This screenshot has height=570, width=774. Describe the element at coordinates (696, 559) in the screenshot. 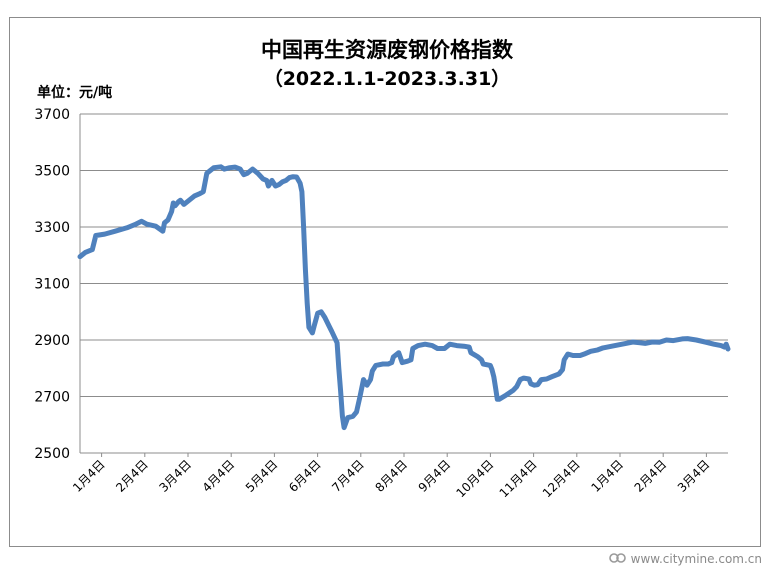

I see `watermark-url: www.citymine.com.cn` at that location.